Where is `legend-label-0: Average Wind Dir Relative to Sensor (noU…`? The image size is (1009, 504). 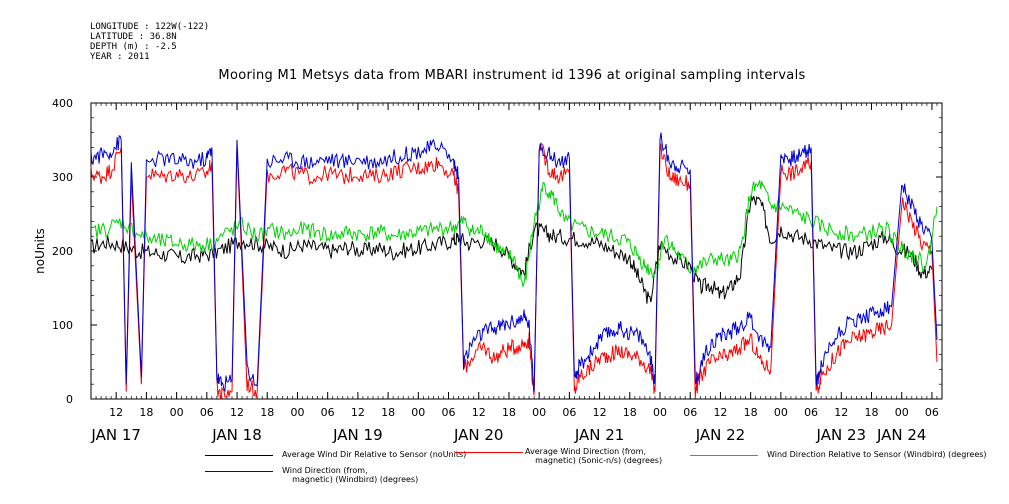 legend-label-0: Average Wind Dir Relative to Sensor (noU… is located at coordinates (374, 454).